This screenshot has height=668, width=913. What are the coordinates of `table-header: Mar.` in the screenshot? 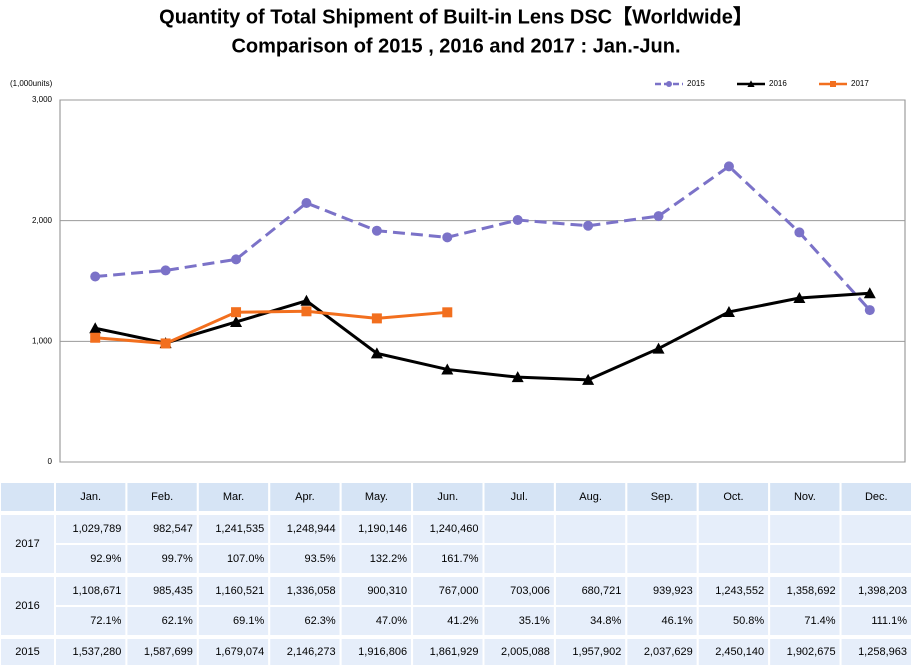 It's located at (233, 497).